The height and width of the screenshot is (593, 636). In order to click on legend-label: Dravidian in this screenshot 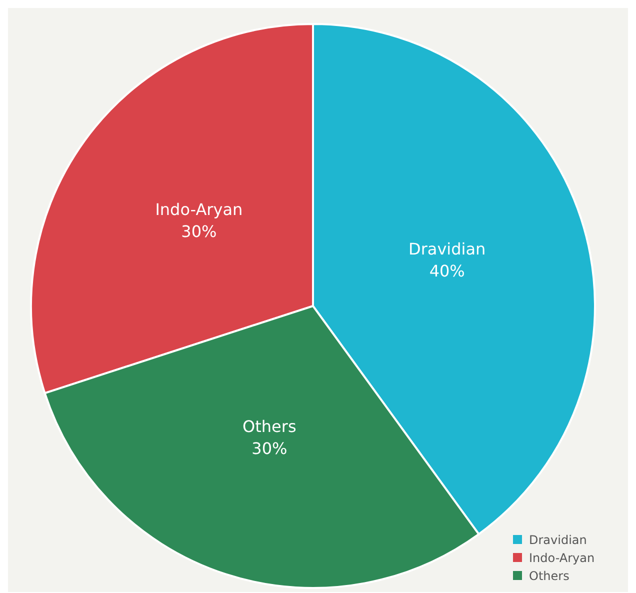, I will do `click(558, 540)`.